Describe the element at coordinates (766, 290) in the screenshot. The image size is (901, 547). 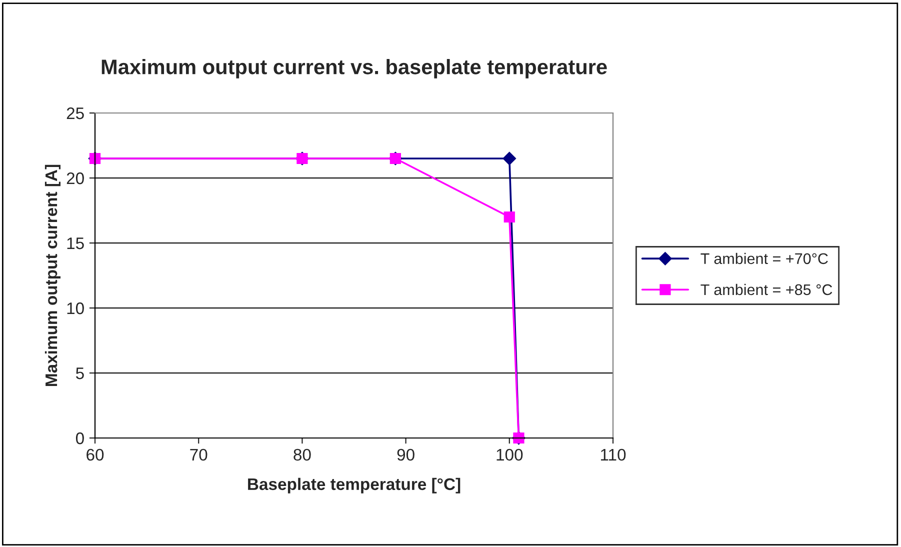
I see `legend-label: T ambient = +85 °C` at that location.